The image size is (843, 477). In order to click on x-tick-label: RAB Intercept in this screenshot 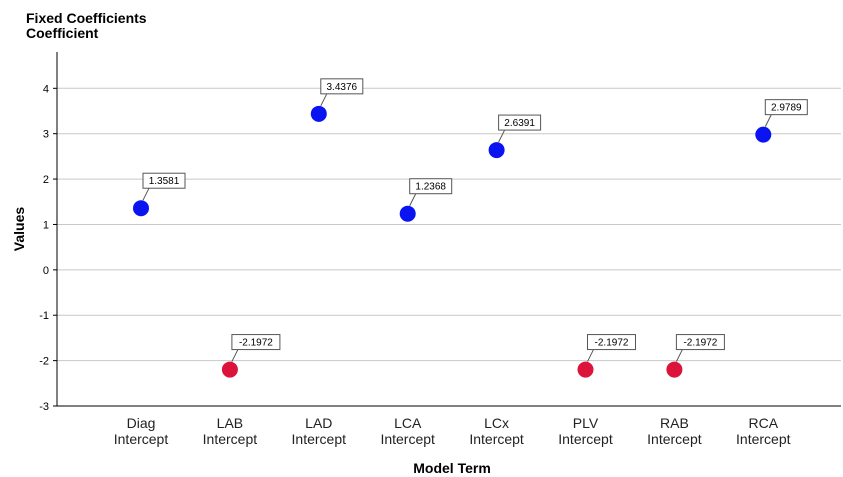, I will do `click(674, 431)`.